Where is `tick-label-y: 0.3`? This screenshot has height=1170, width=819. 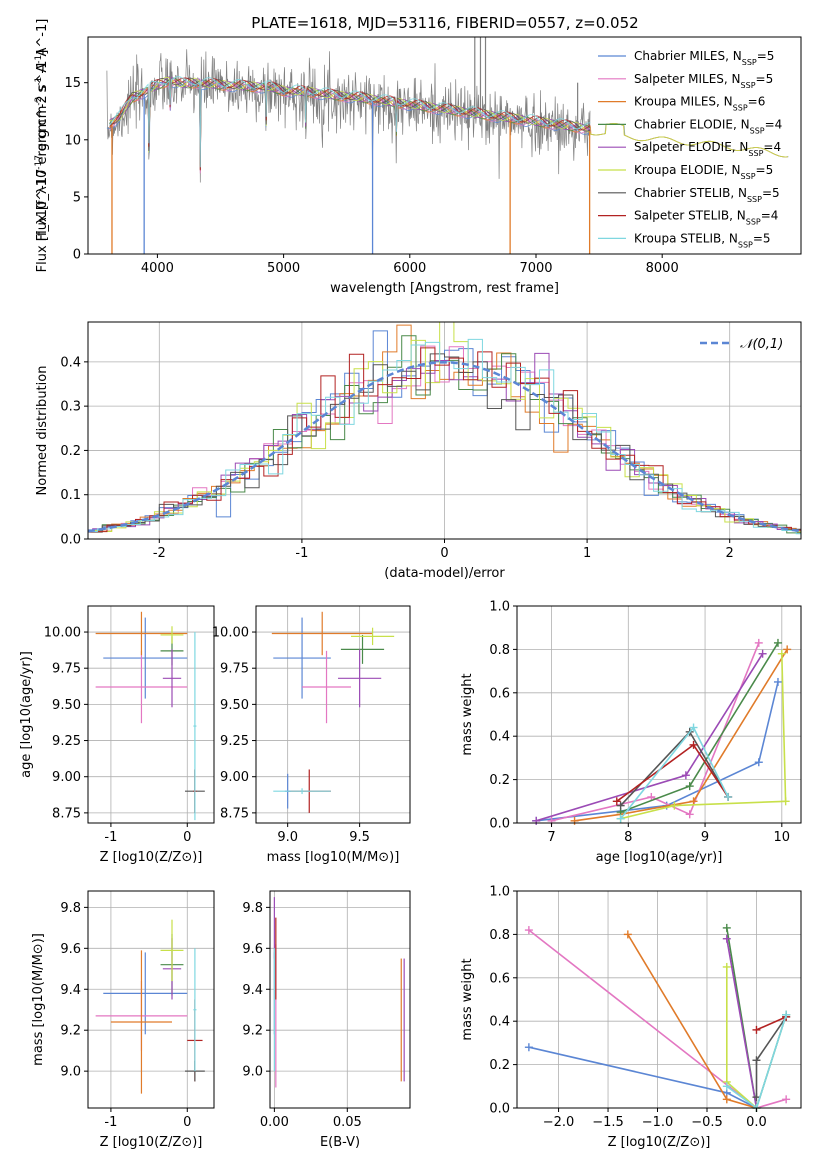
tick-label-y: 0.3 is located at coordinates (70, 407).